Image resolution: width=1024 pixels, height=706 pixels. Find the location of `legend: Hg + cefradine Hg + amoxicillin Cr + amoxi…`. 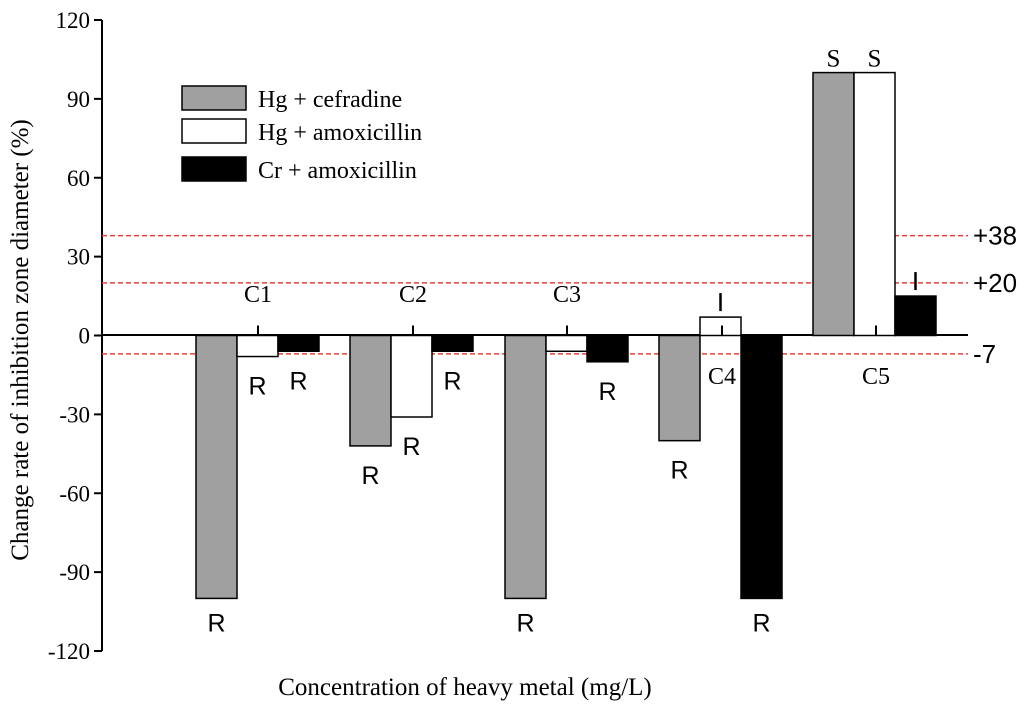

legend: Hg + cefradine Hg + amoxicillin Cr + amoxi… is located at coordinates (301, 134).